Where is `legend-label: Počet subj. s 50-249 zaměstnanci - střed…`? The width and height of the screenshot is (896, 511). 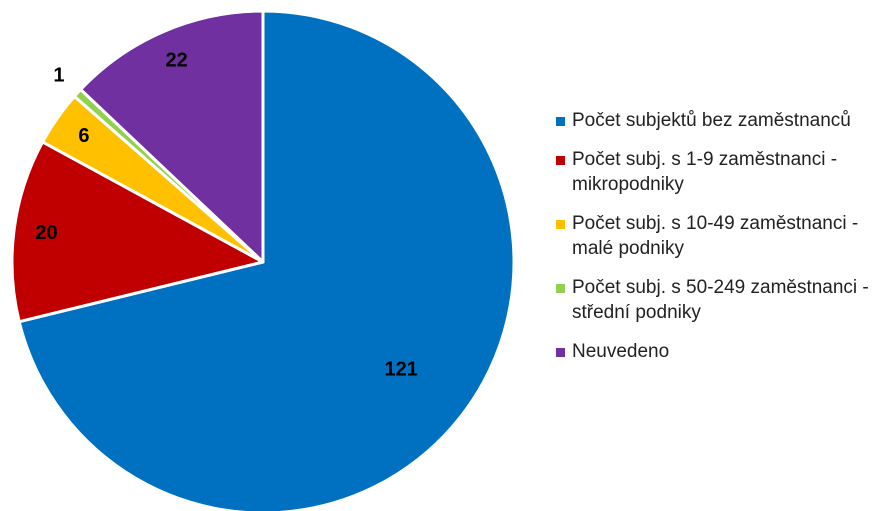
legend-label: Počet subj. s 50-249 zaměstnanci - střed… is located at coordinates (720, 300).